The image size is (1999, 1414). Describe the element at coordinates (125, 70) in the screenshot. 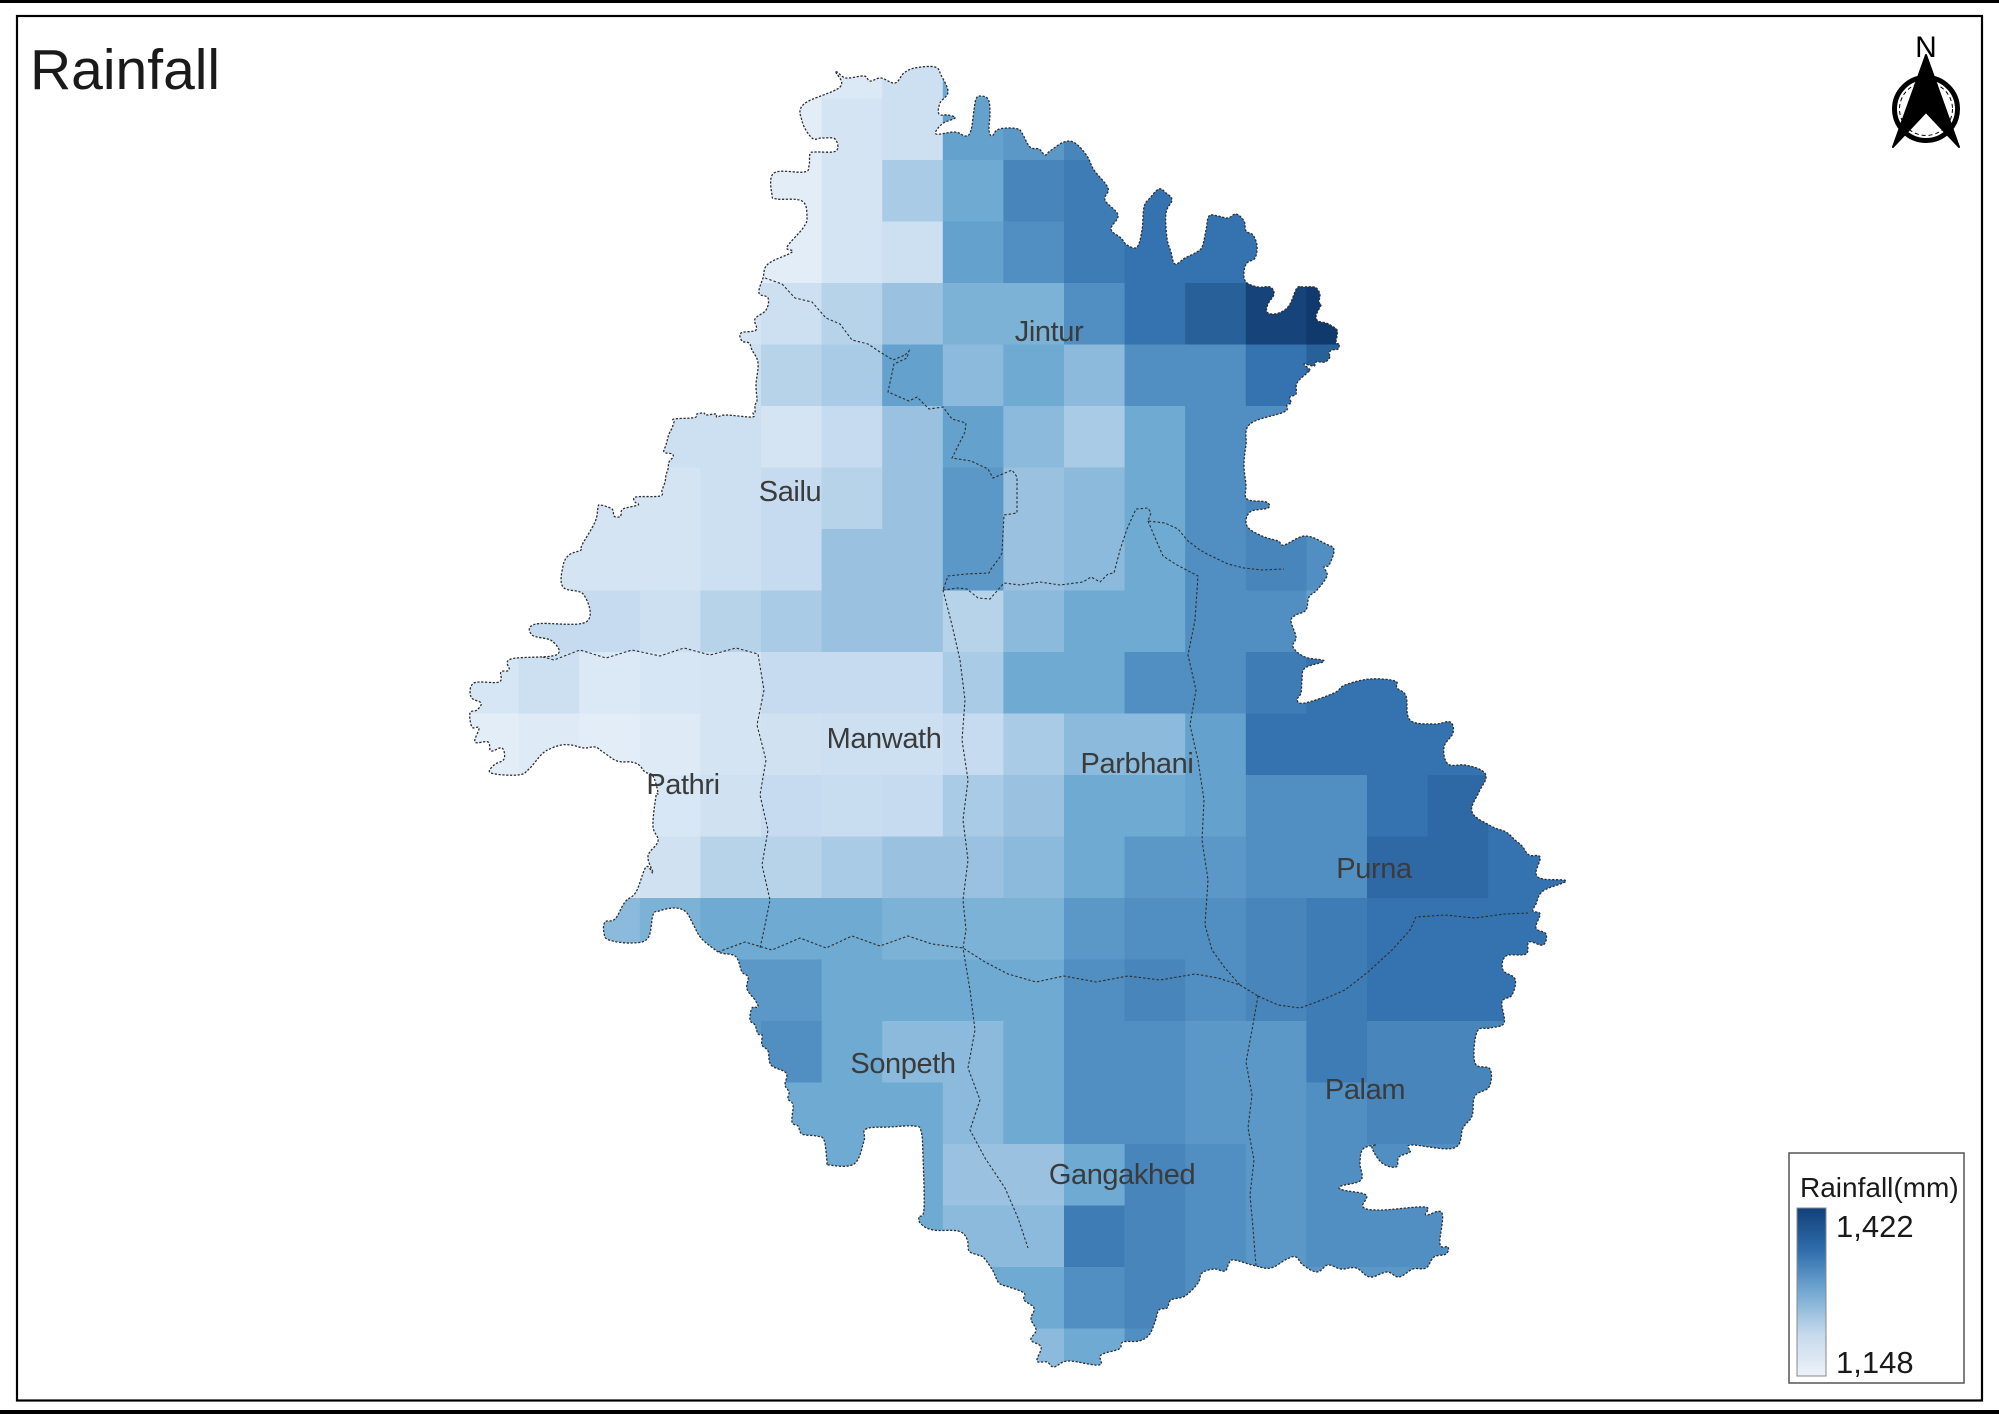

I see `svg-text: Rainfall` at that location.